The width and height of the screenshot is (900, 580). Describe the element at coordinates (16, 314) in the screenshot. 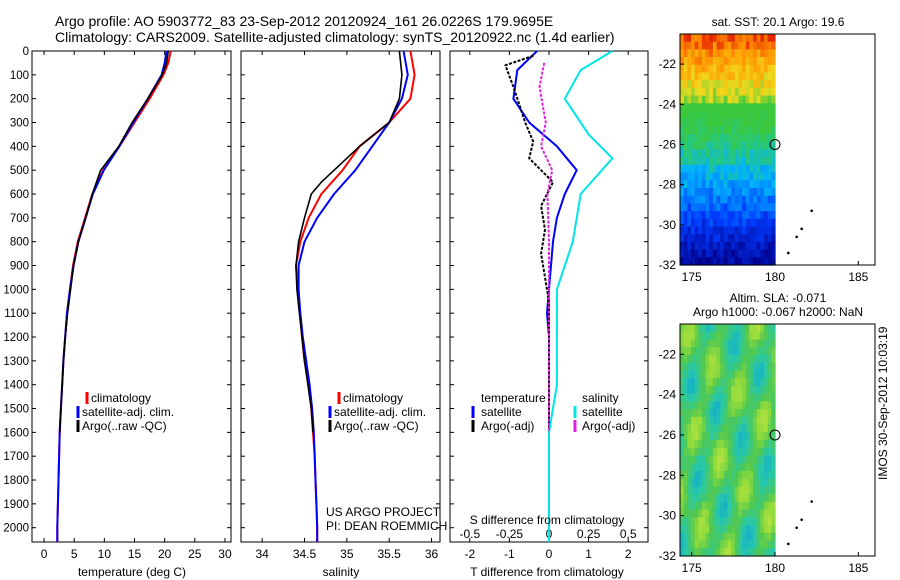

I see `depth-tick-label: 1100` at that location.